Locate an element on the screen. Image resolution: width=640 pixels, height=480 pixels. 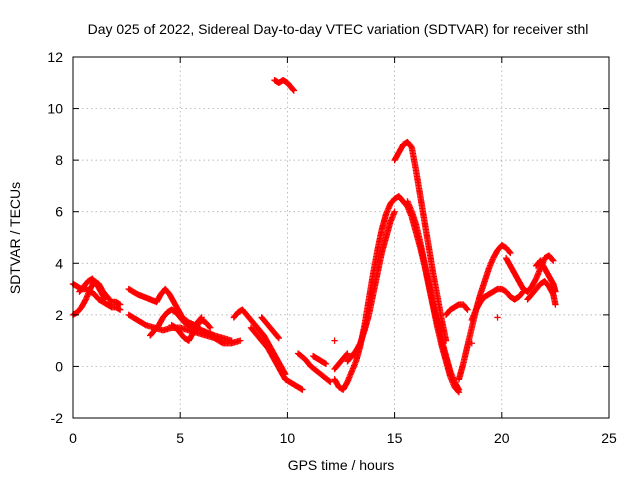
x-tick-label: 15 is located at coordinates (395, 438).